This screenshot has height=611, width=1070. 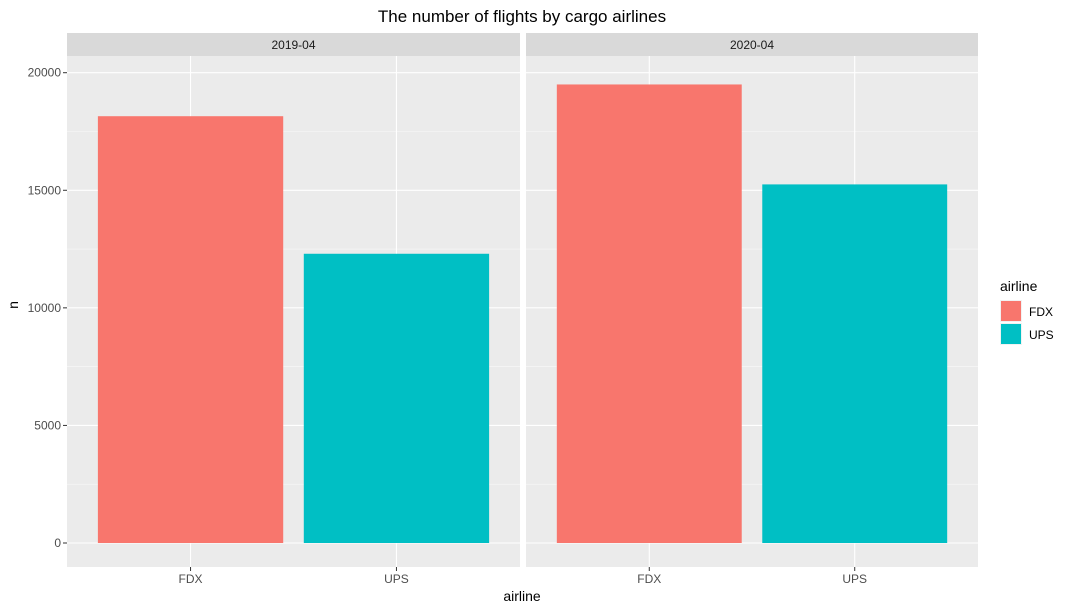 What do you see at coordinates (45, 308) in the screenshot?
I see `y-tick-label: 10000` at bounding box center [45, 308].